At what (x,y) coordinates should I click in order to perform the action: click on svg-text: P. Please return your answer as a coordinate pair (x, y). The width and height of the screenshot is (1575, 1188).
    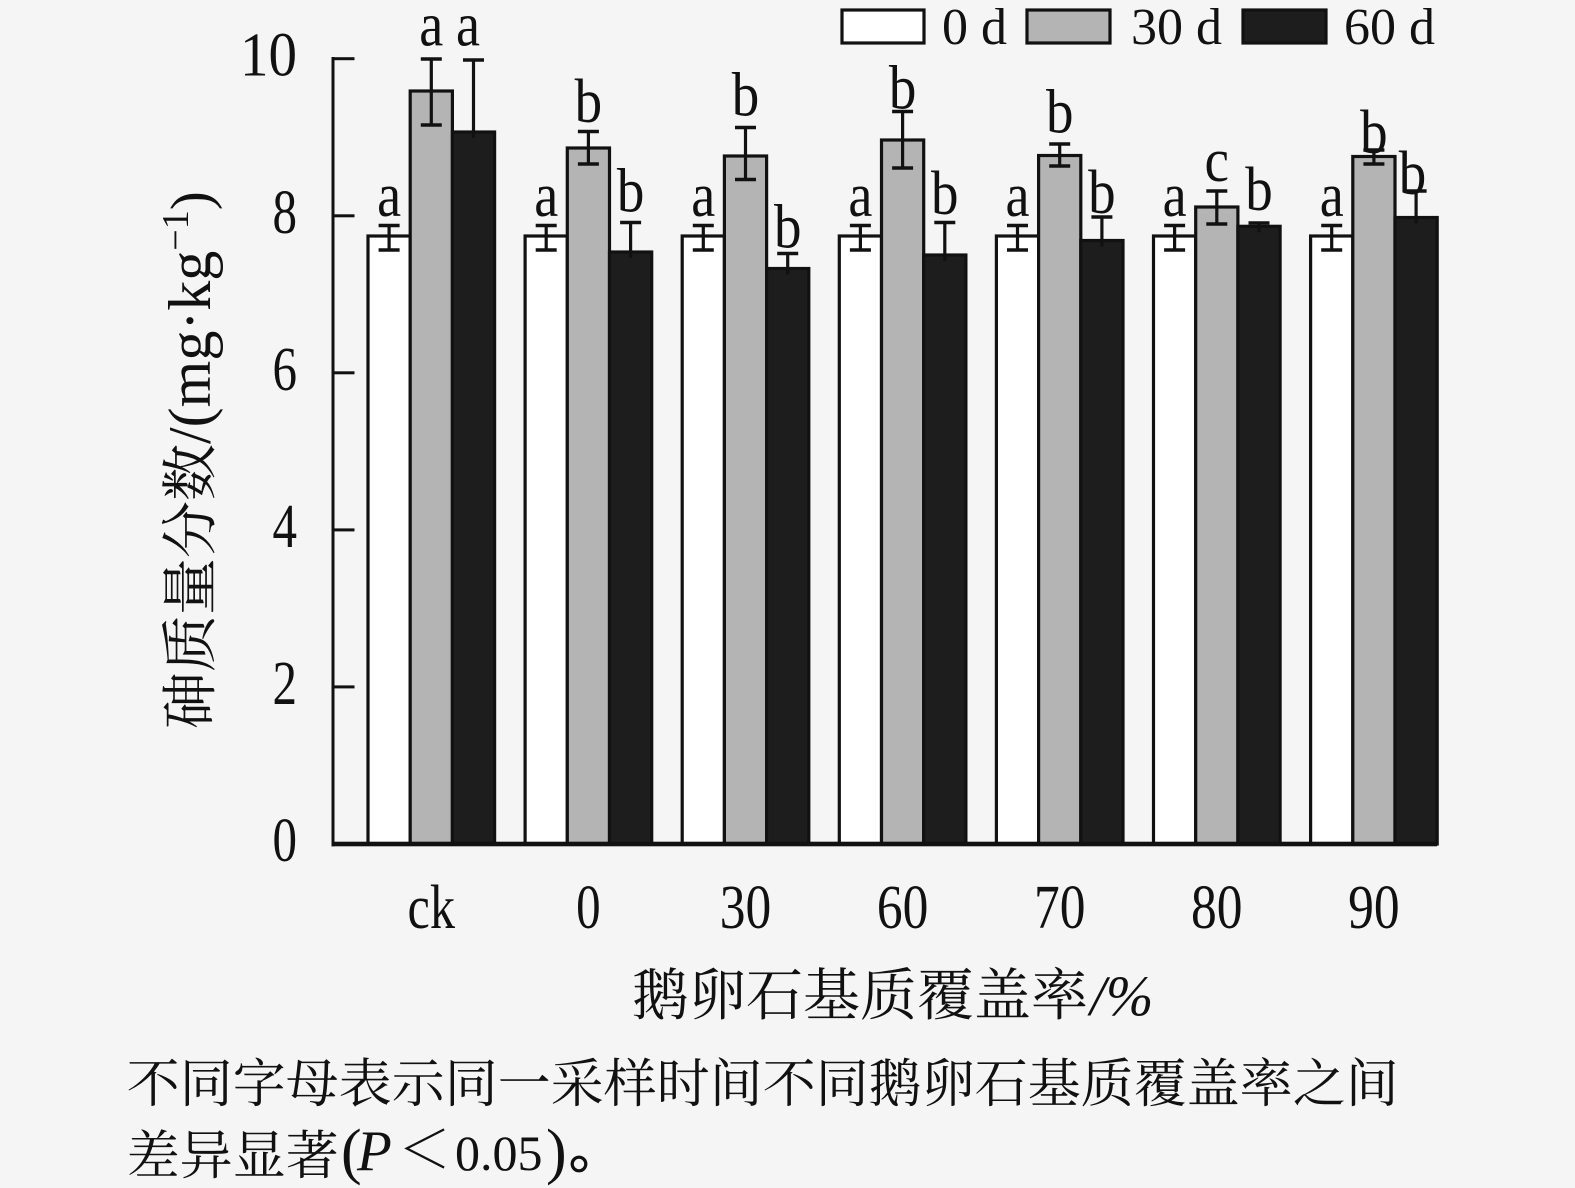
    Looking at the image, I should click on (374, 1151).